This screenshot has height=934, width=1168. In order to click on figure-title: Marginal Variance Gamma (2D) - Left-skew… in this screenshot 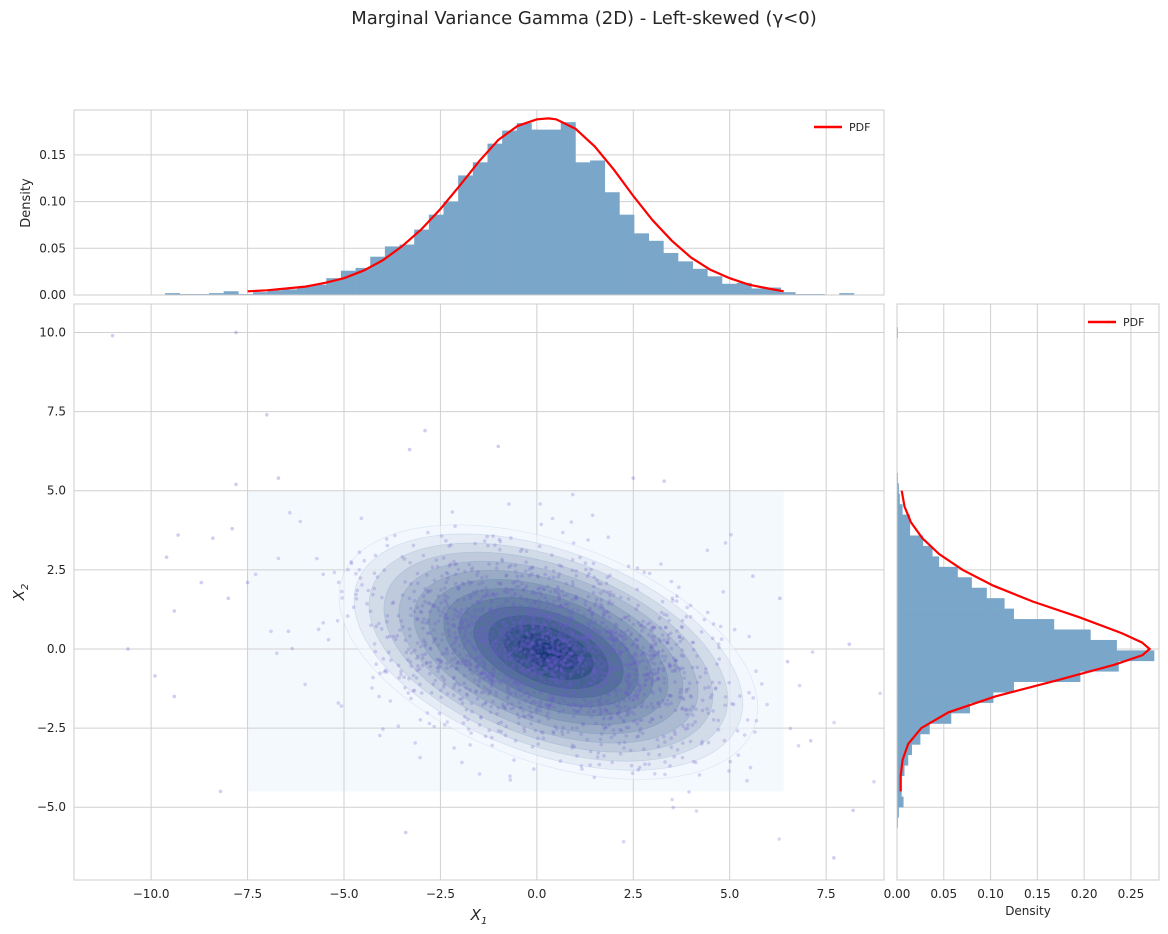, I will do `click(584, 18)`.